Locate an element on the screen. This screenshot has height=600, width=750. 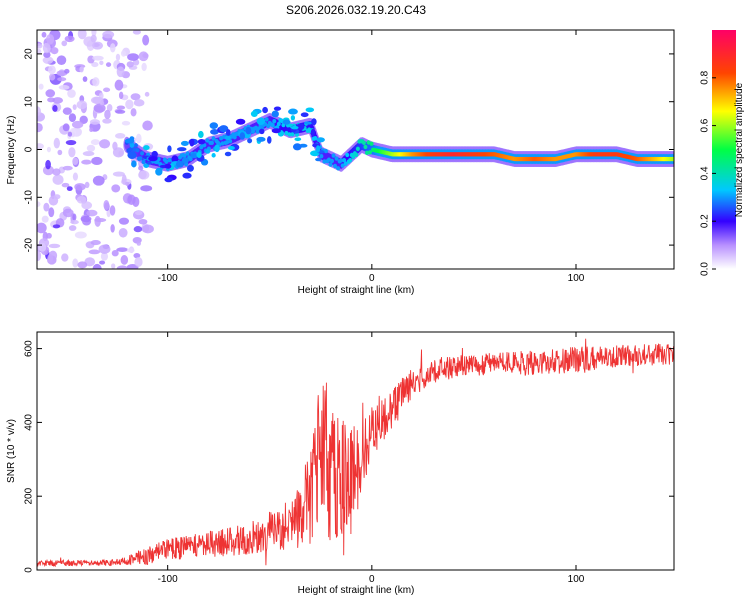
colorbar-tick-label: 0.4 is located at coordinates (705, 173).